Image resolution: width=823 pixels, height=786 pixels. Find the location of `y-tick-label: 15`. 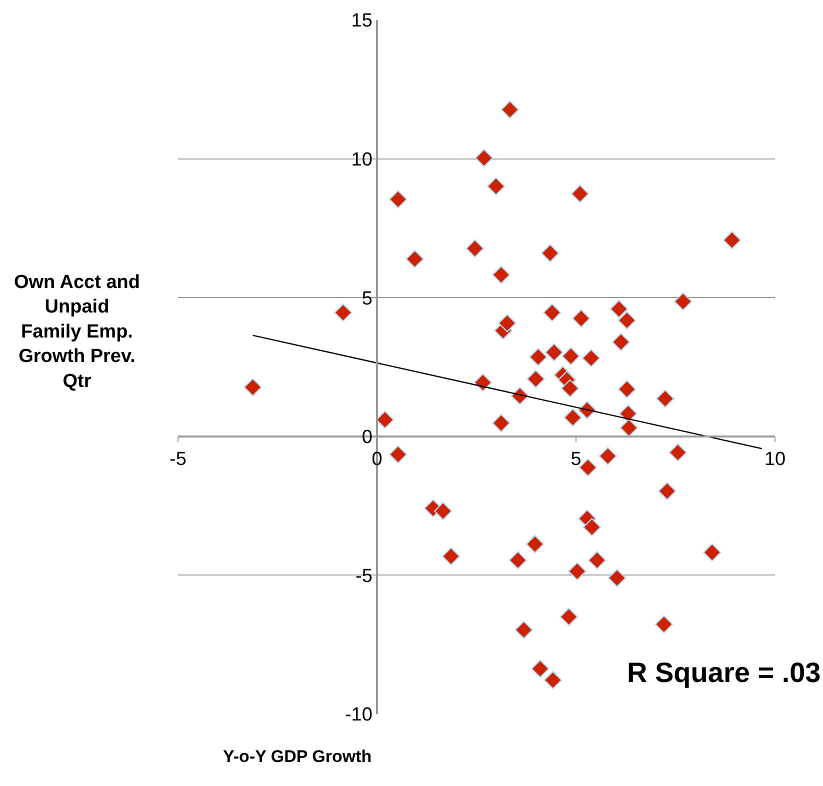

y-tick-label: 15 is located at coordinates (361, 21).